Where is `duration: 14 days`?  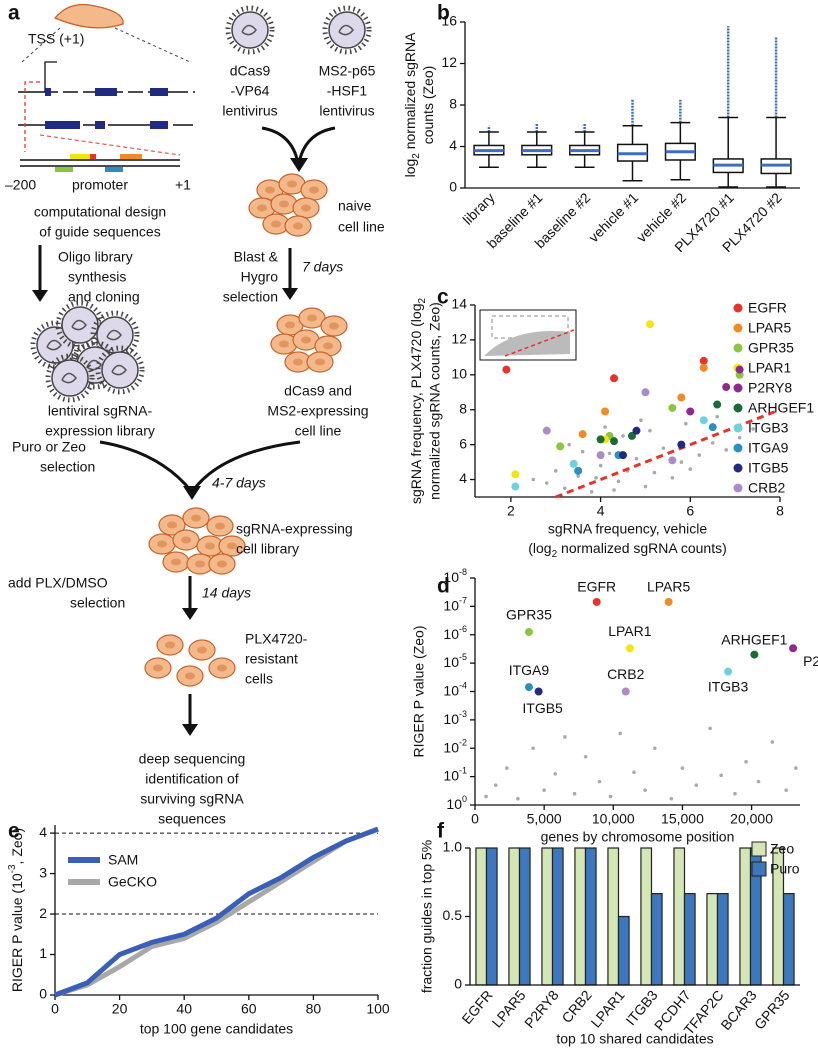
duration: 14 days is located at coordinates (226, 593).